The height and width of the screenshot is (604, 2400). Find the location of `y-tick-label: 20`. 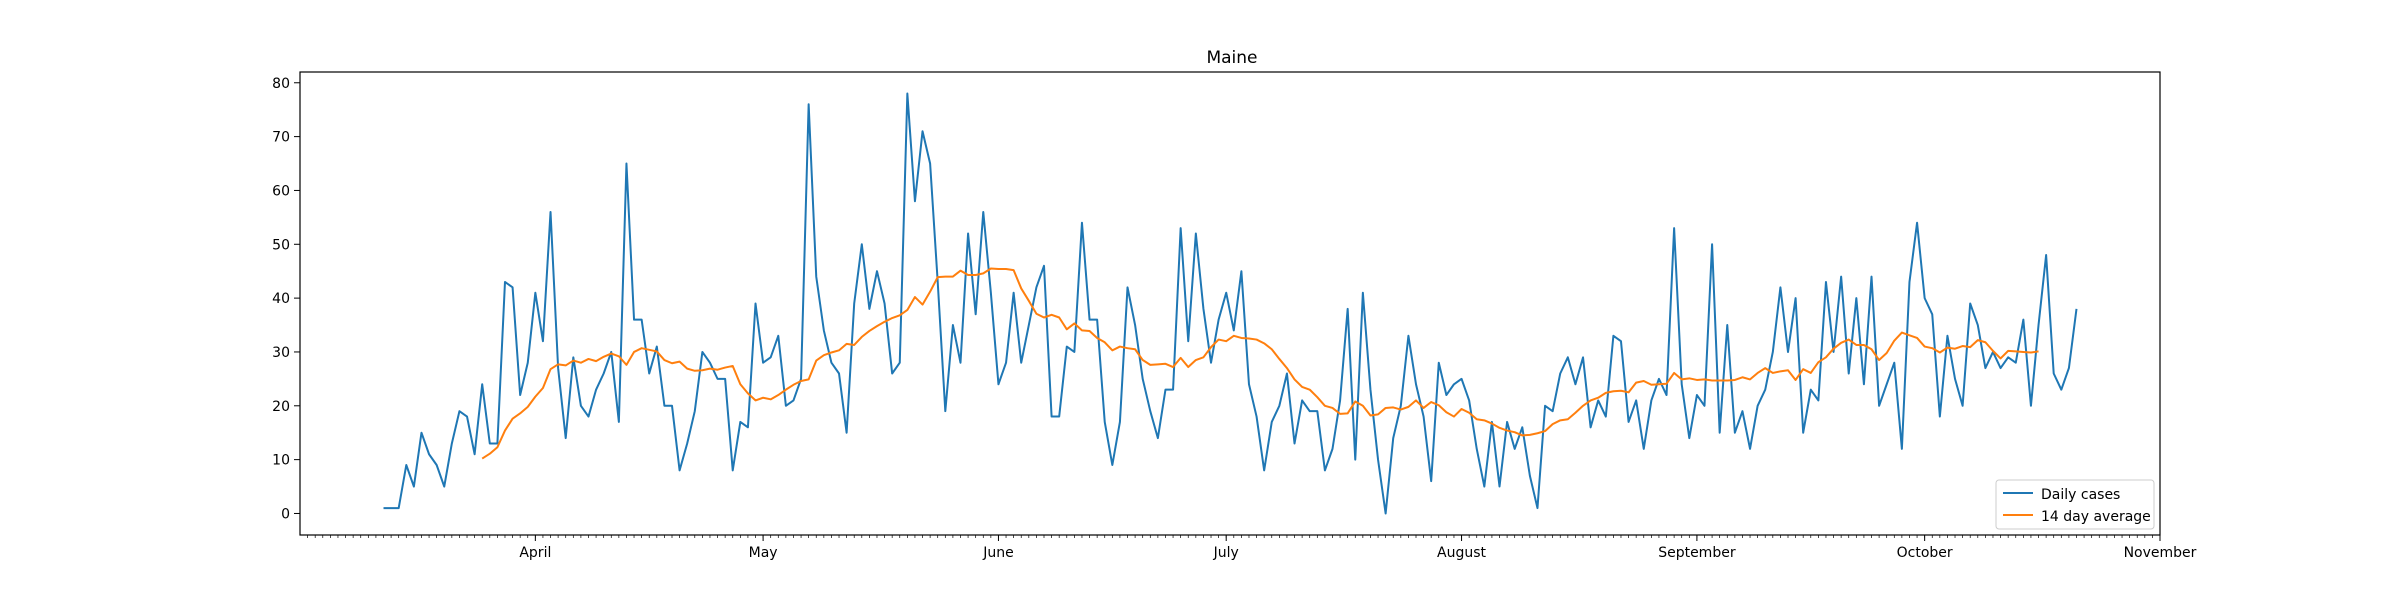

y-tick-label: 20 is located at coordinates (281, 407).